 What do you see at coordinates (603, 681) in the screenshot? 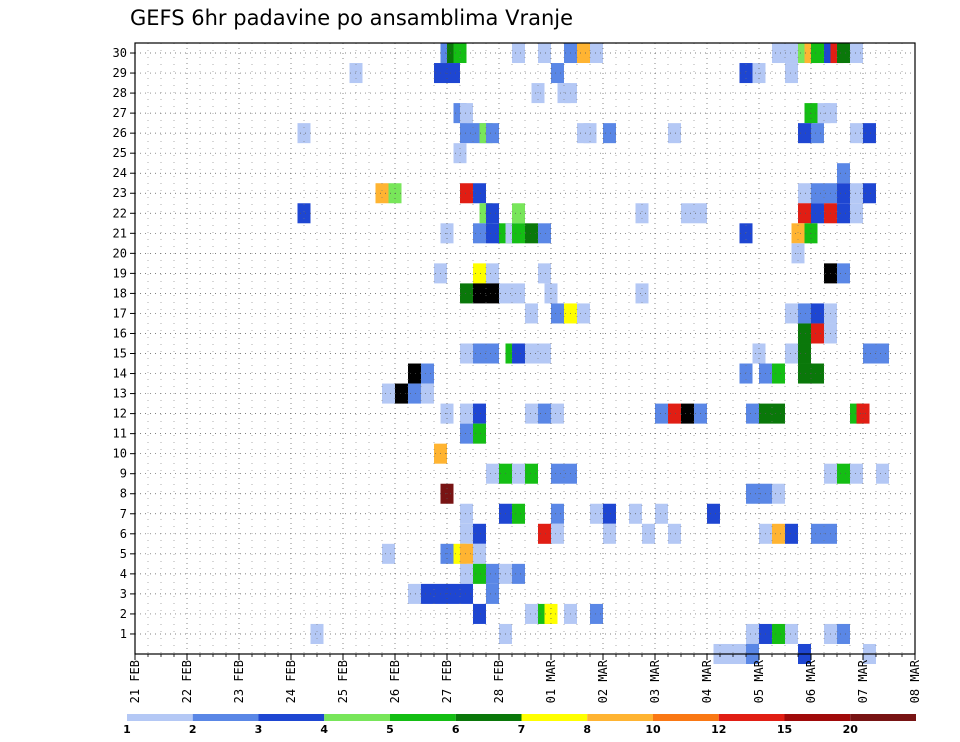
I see `x-tick-label: 02 MAR` at bounding box center [603, 681].